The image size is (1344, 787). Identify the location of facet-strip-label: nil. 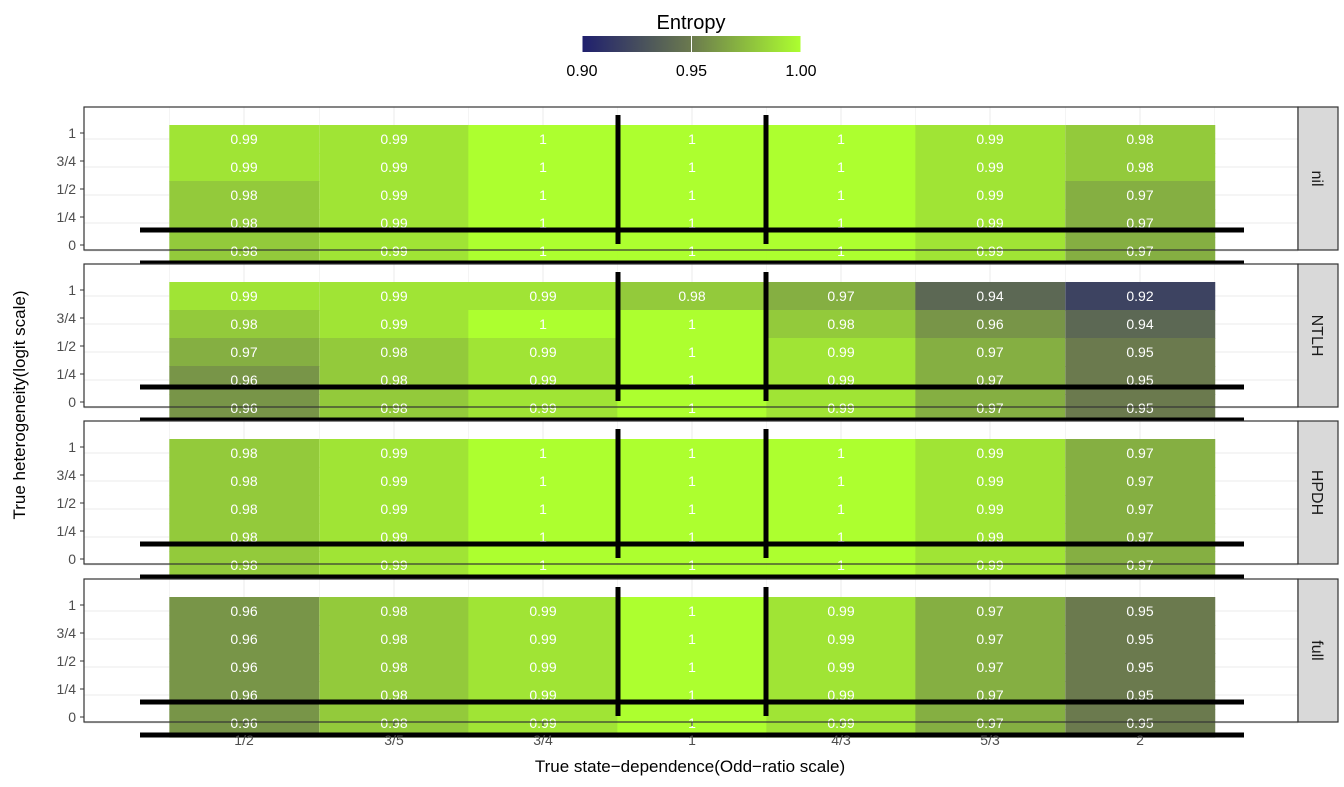
(1316, 178).